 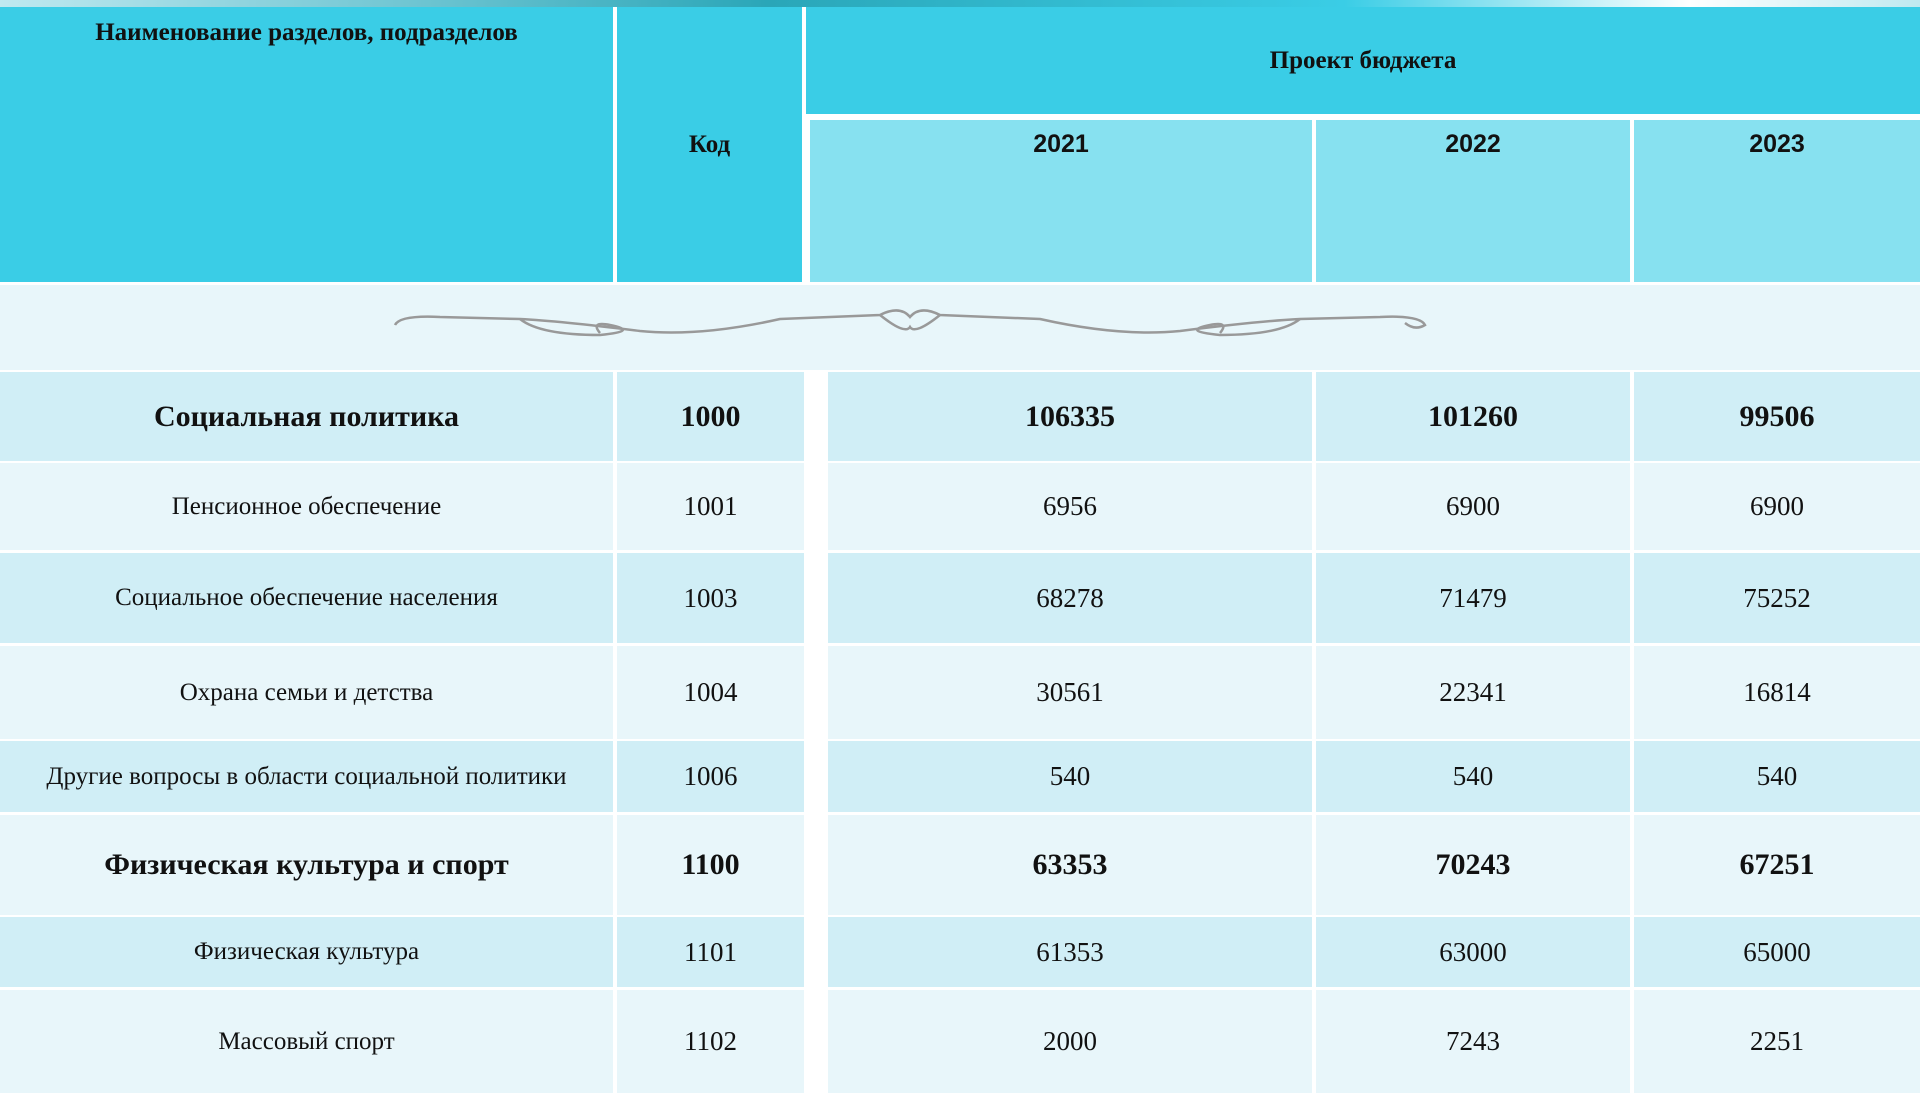 What do you see at coordinates (960, 3) in the screenshot?
I see `top-strip` at bounding box center [960, 3].